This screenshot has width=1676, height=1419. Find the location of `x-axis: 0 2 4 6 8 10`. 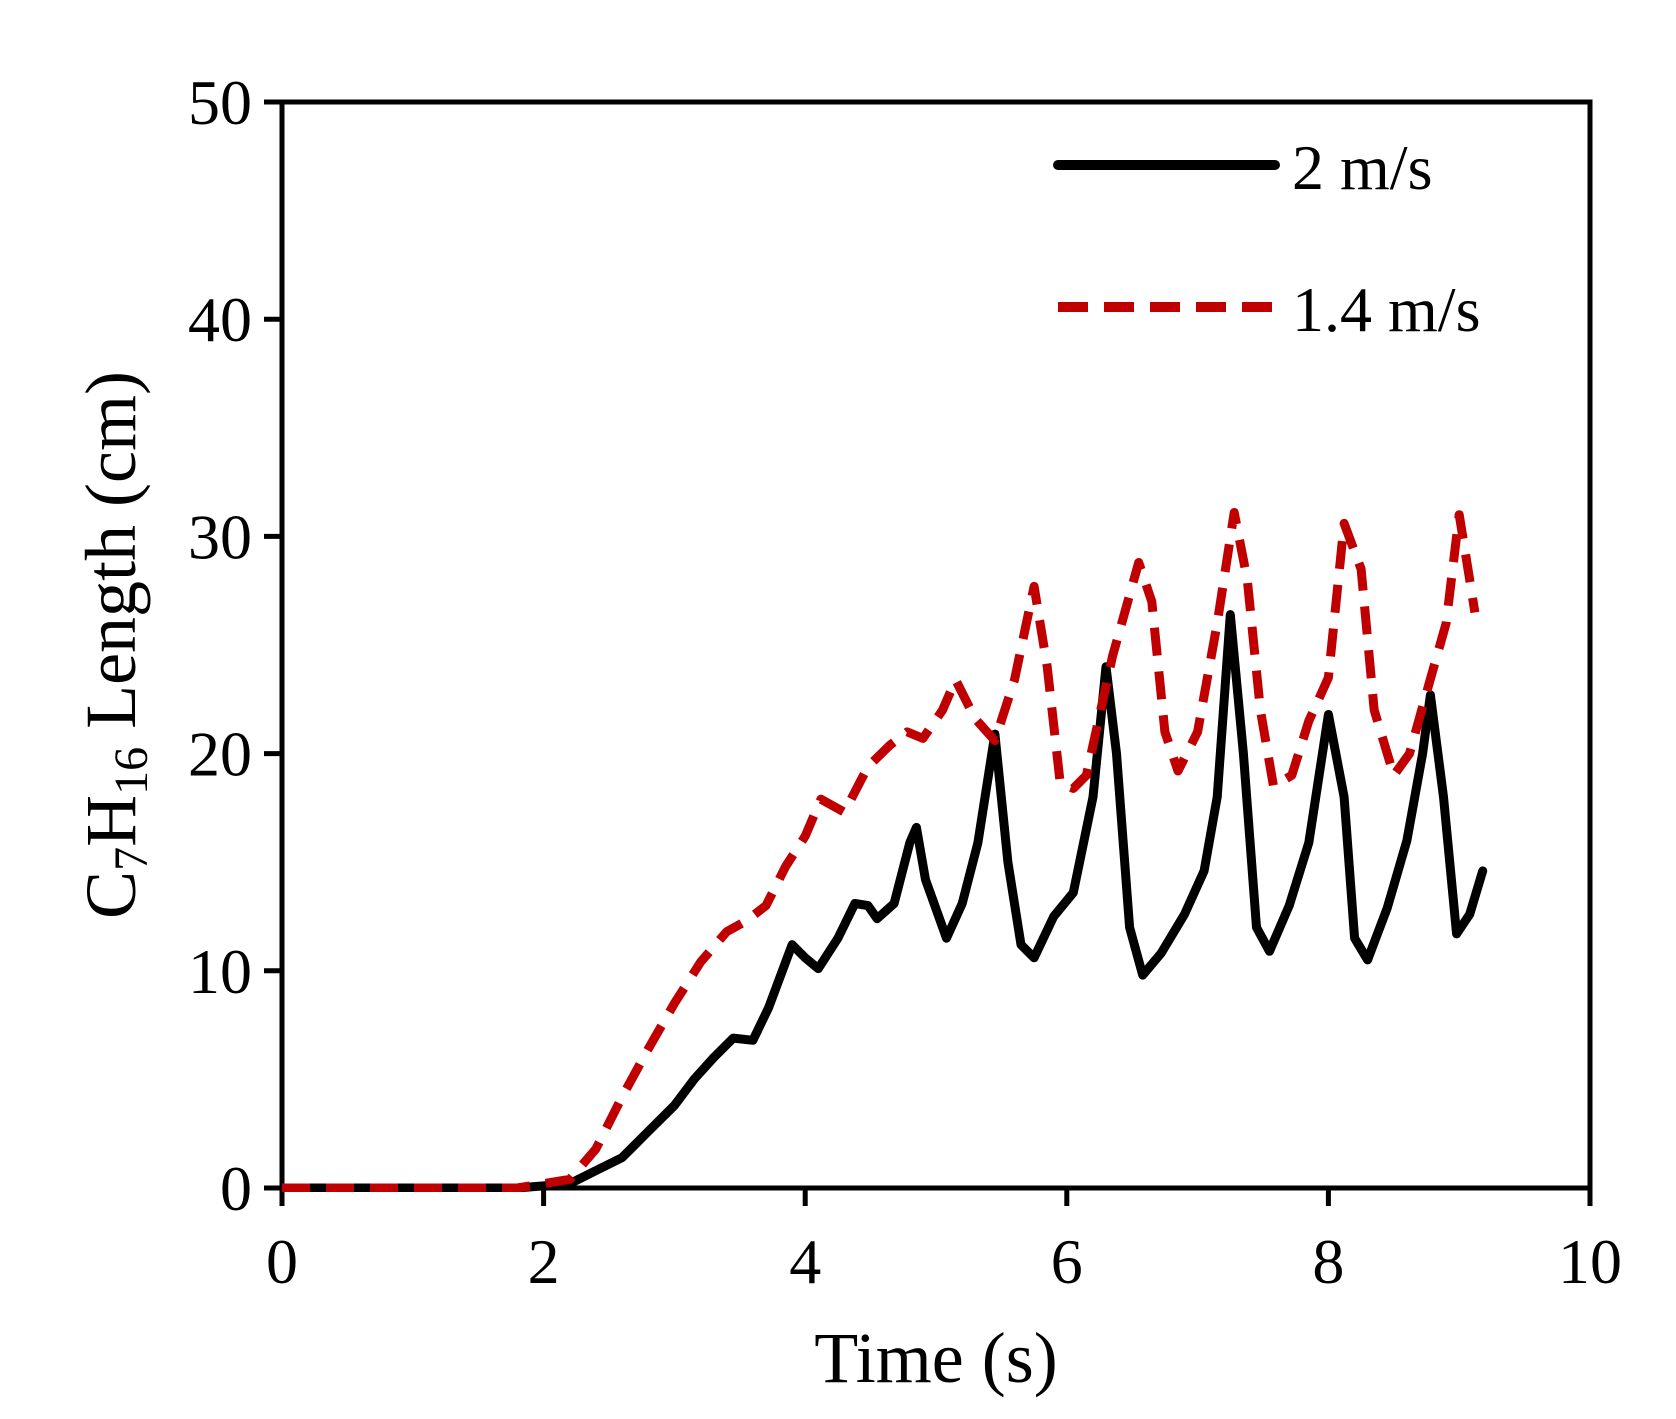

x-axis: 0 2 4 6 8 10 is located at coordinates (944, 1242).